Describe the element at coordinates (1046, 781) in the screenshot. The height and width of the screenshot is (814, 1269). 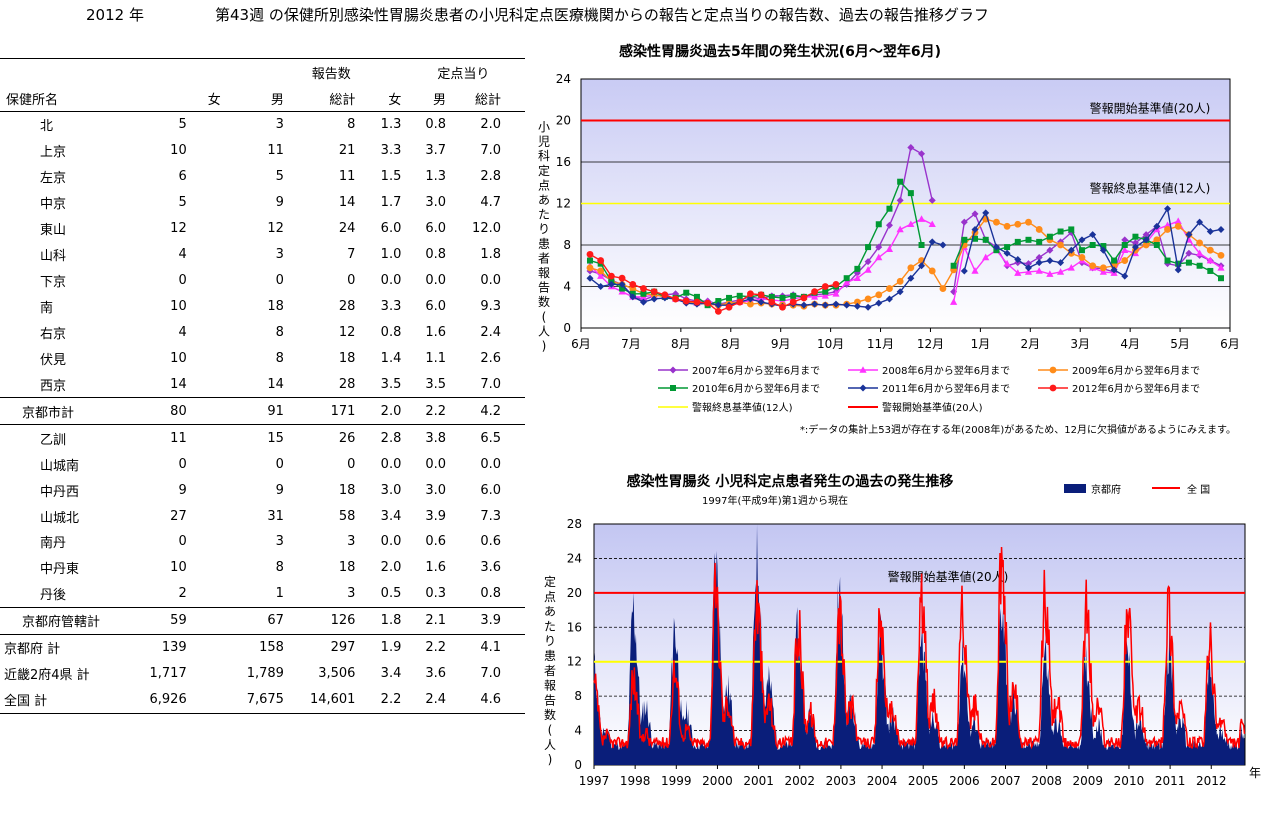
I see `x-tick-label: 2008` at that location.